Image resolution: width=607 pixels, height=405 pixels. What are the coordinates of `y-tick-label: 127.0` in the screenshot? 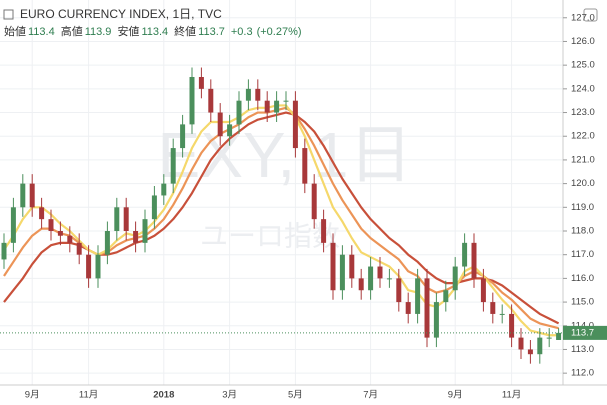 It's located at (583, 17).